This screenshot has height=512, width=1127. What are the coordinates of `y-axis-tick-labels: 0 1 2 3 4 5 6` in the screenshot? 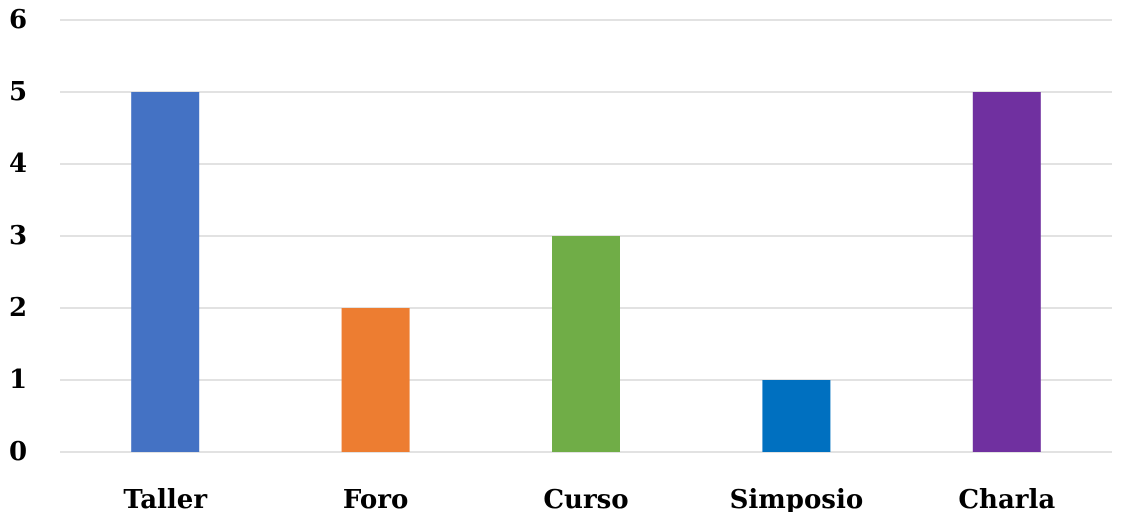 It's located at (18, 236).